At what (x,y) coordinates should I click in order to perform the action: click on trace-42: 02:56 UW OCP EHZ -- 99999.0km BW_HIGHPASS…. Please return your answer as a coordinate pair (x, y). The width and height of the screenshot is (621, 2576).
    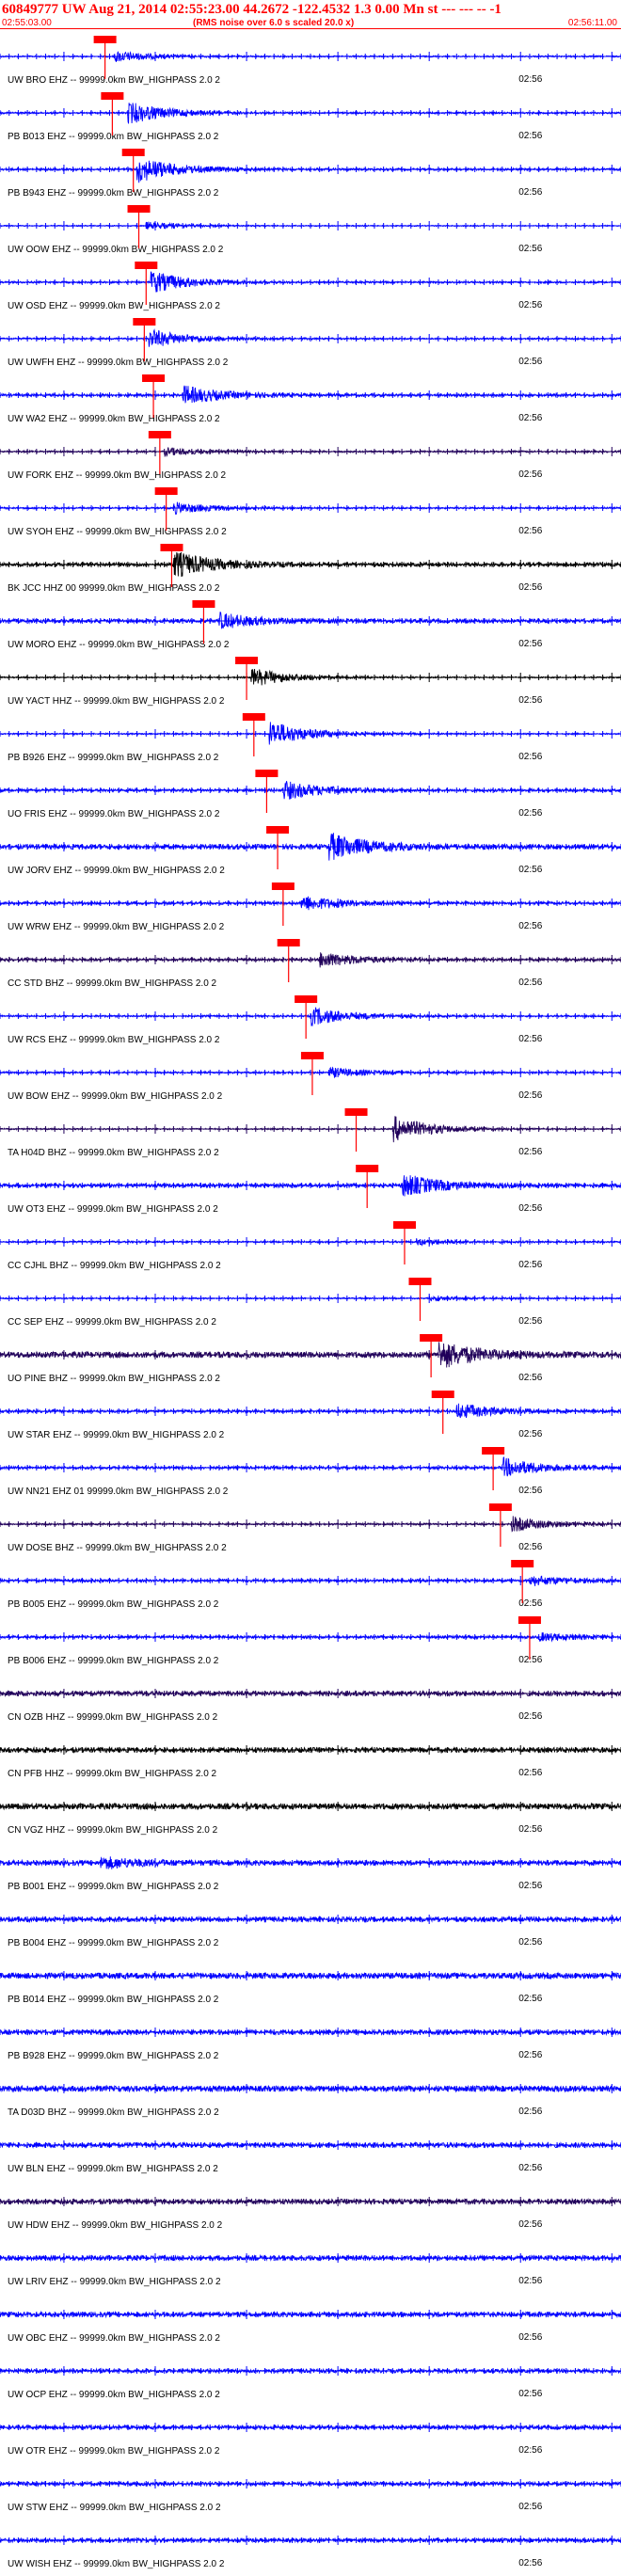
    Looking at the image, I should click on (310, 2383).